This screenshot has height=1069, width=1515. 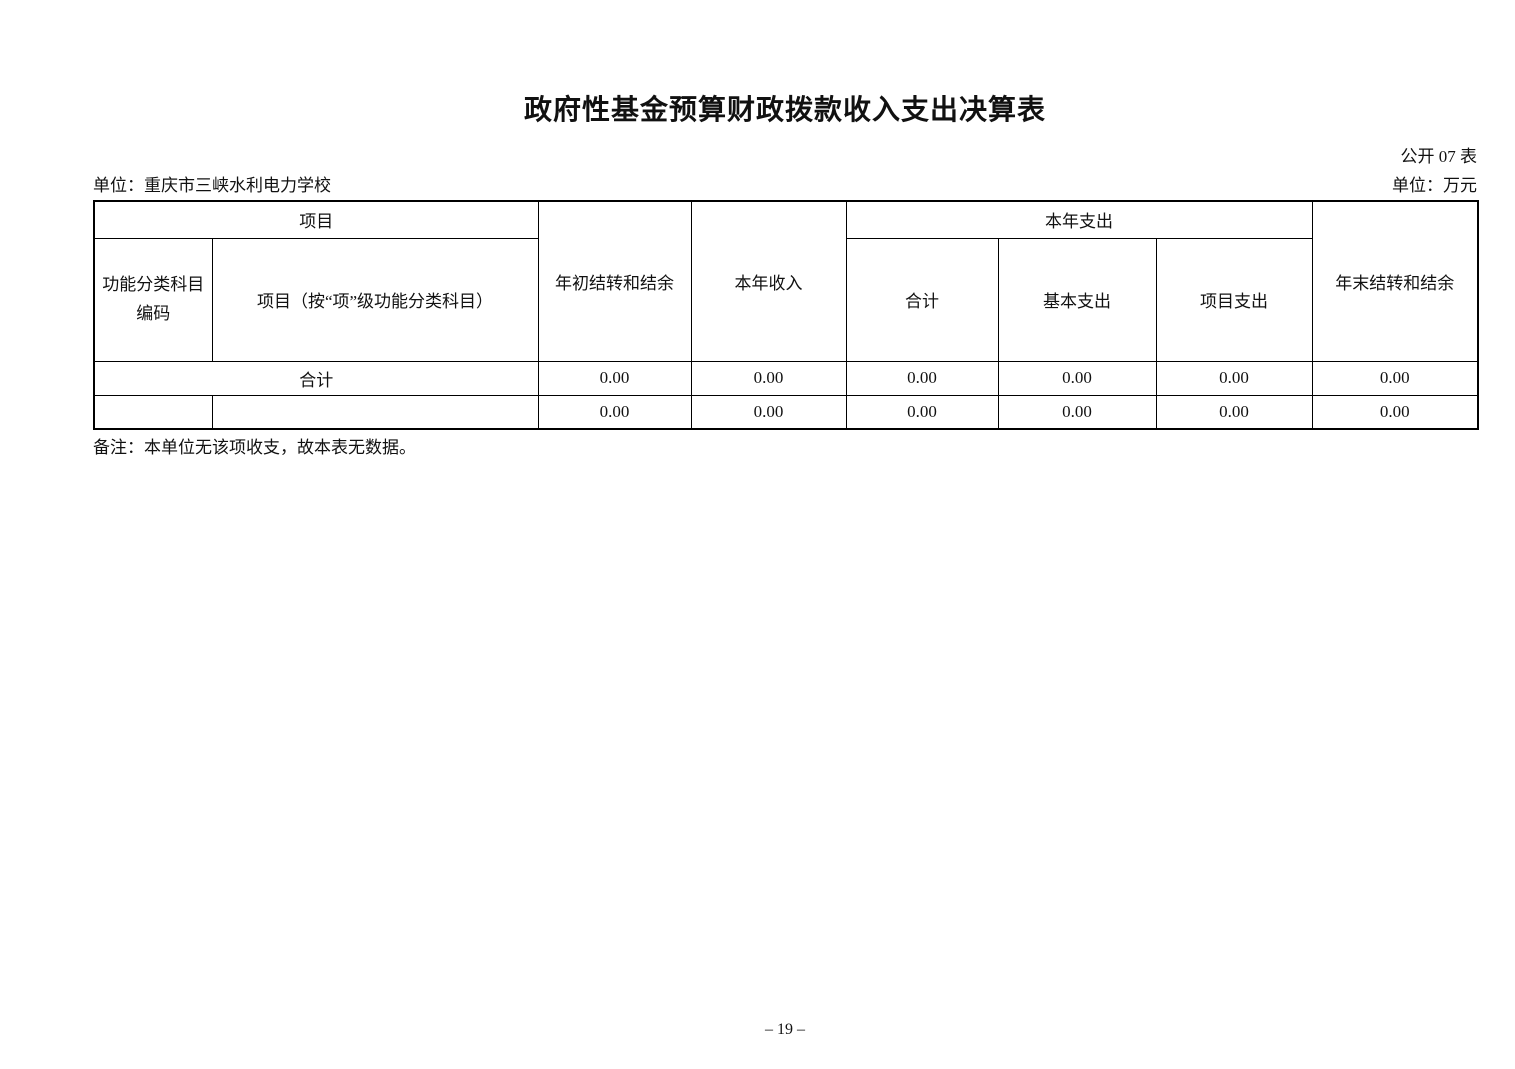 What do you see at coordinates (1234, 378) in the screenshot?
I see `total-project-expense-cell: 0.00` at bounding box center [1234, 378].